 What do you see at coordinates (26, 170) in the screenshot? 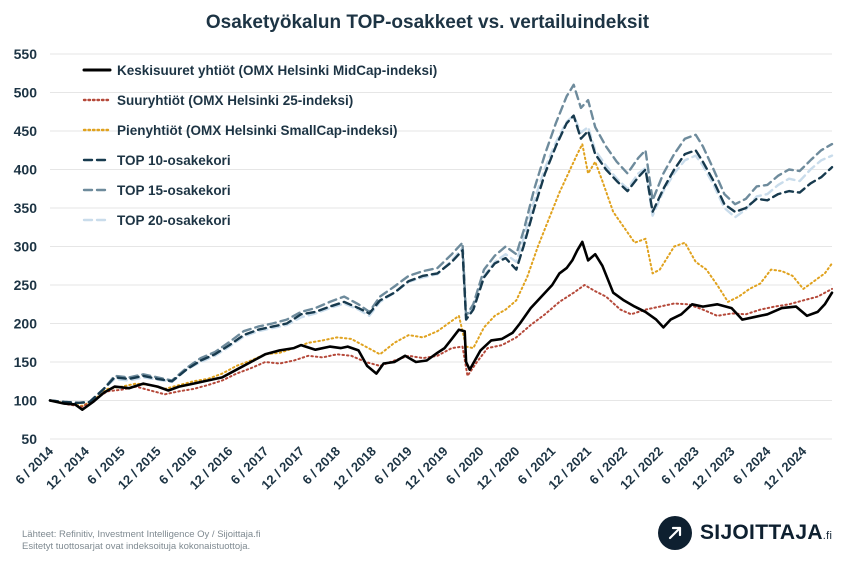
I see `y-tick-label: 400` at bounding box center [26, 170].